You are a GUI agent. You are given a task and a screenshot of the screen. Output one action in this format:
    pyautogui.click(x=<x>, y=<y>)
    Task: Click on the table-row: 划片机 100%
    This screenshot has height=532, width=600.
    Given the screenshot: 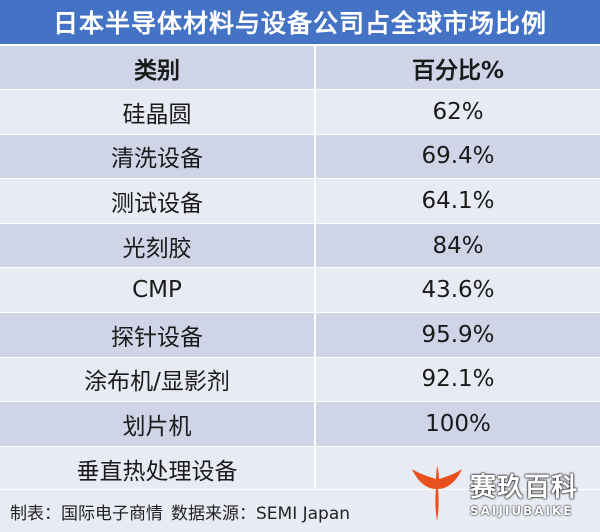 What is the action you would take?
    pyautogui.click(x=300, y=424)
    